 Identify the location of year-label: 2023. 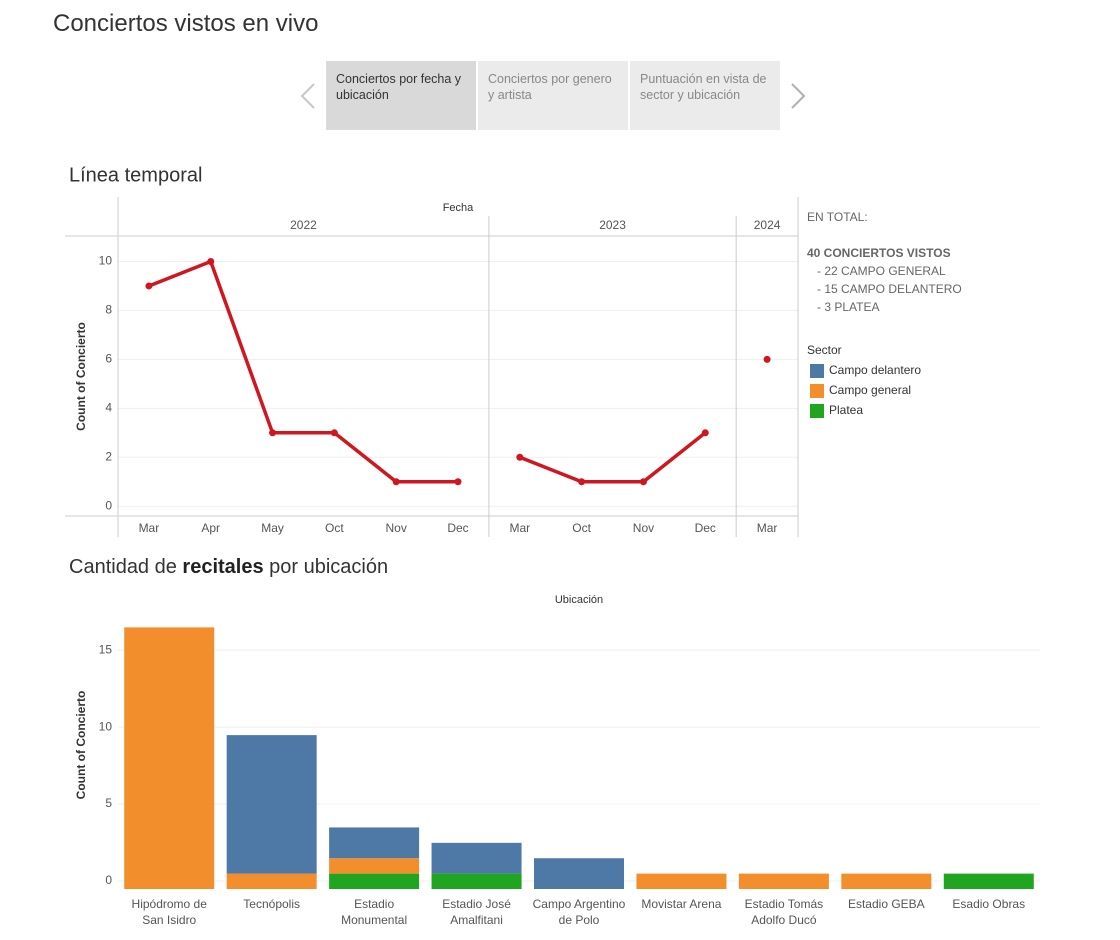
(612, 225).